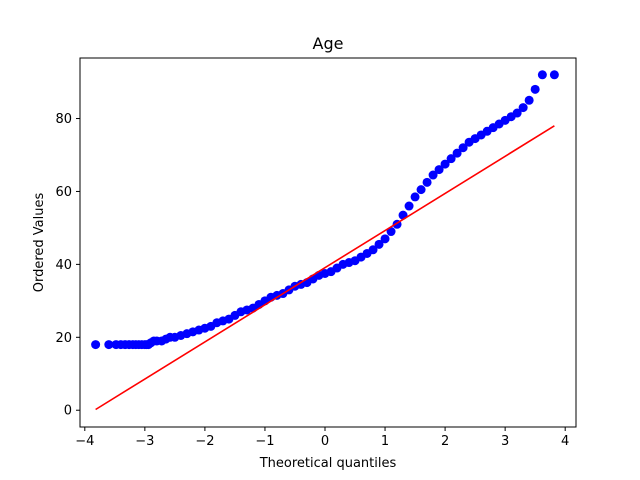 This screenshot has width=640, height=480. What do you see at coordinates (385, 441) in the screenshot?
I see `x-tick-label: 1` at bounding box center [385, 441].